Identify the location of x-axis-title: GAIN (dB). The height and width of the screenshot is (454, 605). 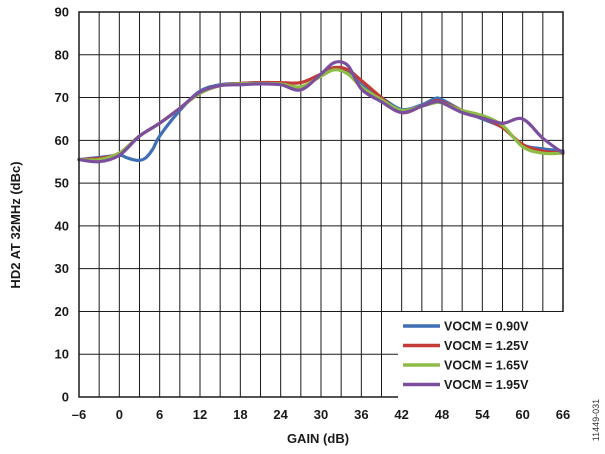
(318, 438).